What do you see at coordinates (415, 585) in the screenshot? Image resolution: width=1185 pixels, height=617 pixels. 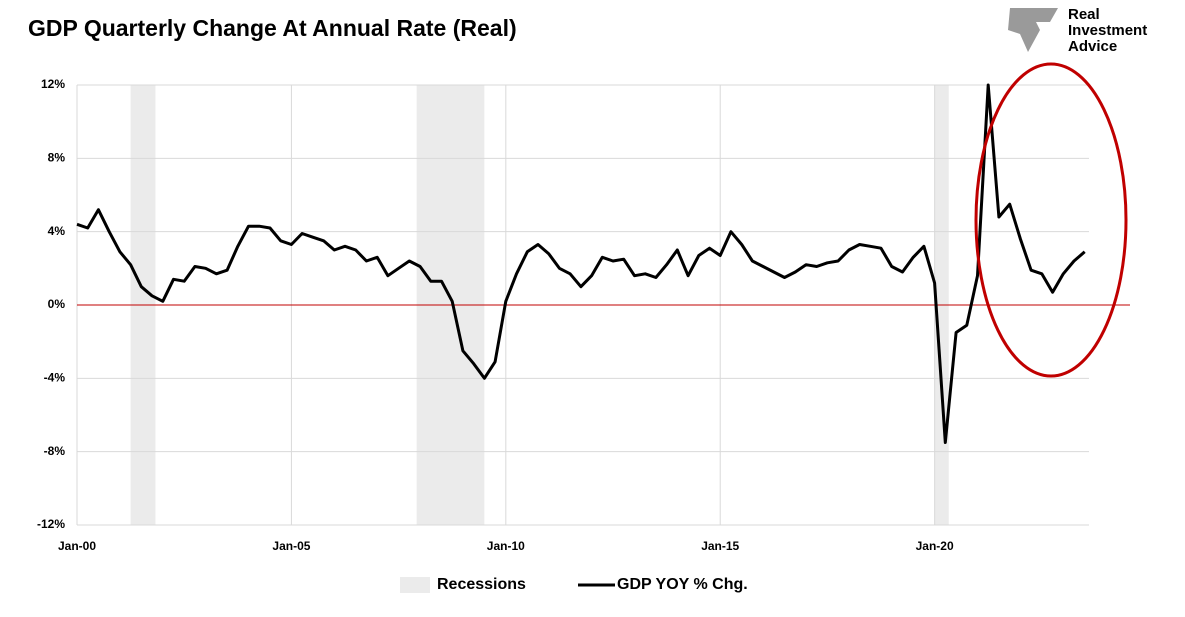 I see `legend-swatch` at bounding box center [415, 585].